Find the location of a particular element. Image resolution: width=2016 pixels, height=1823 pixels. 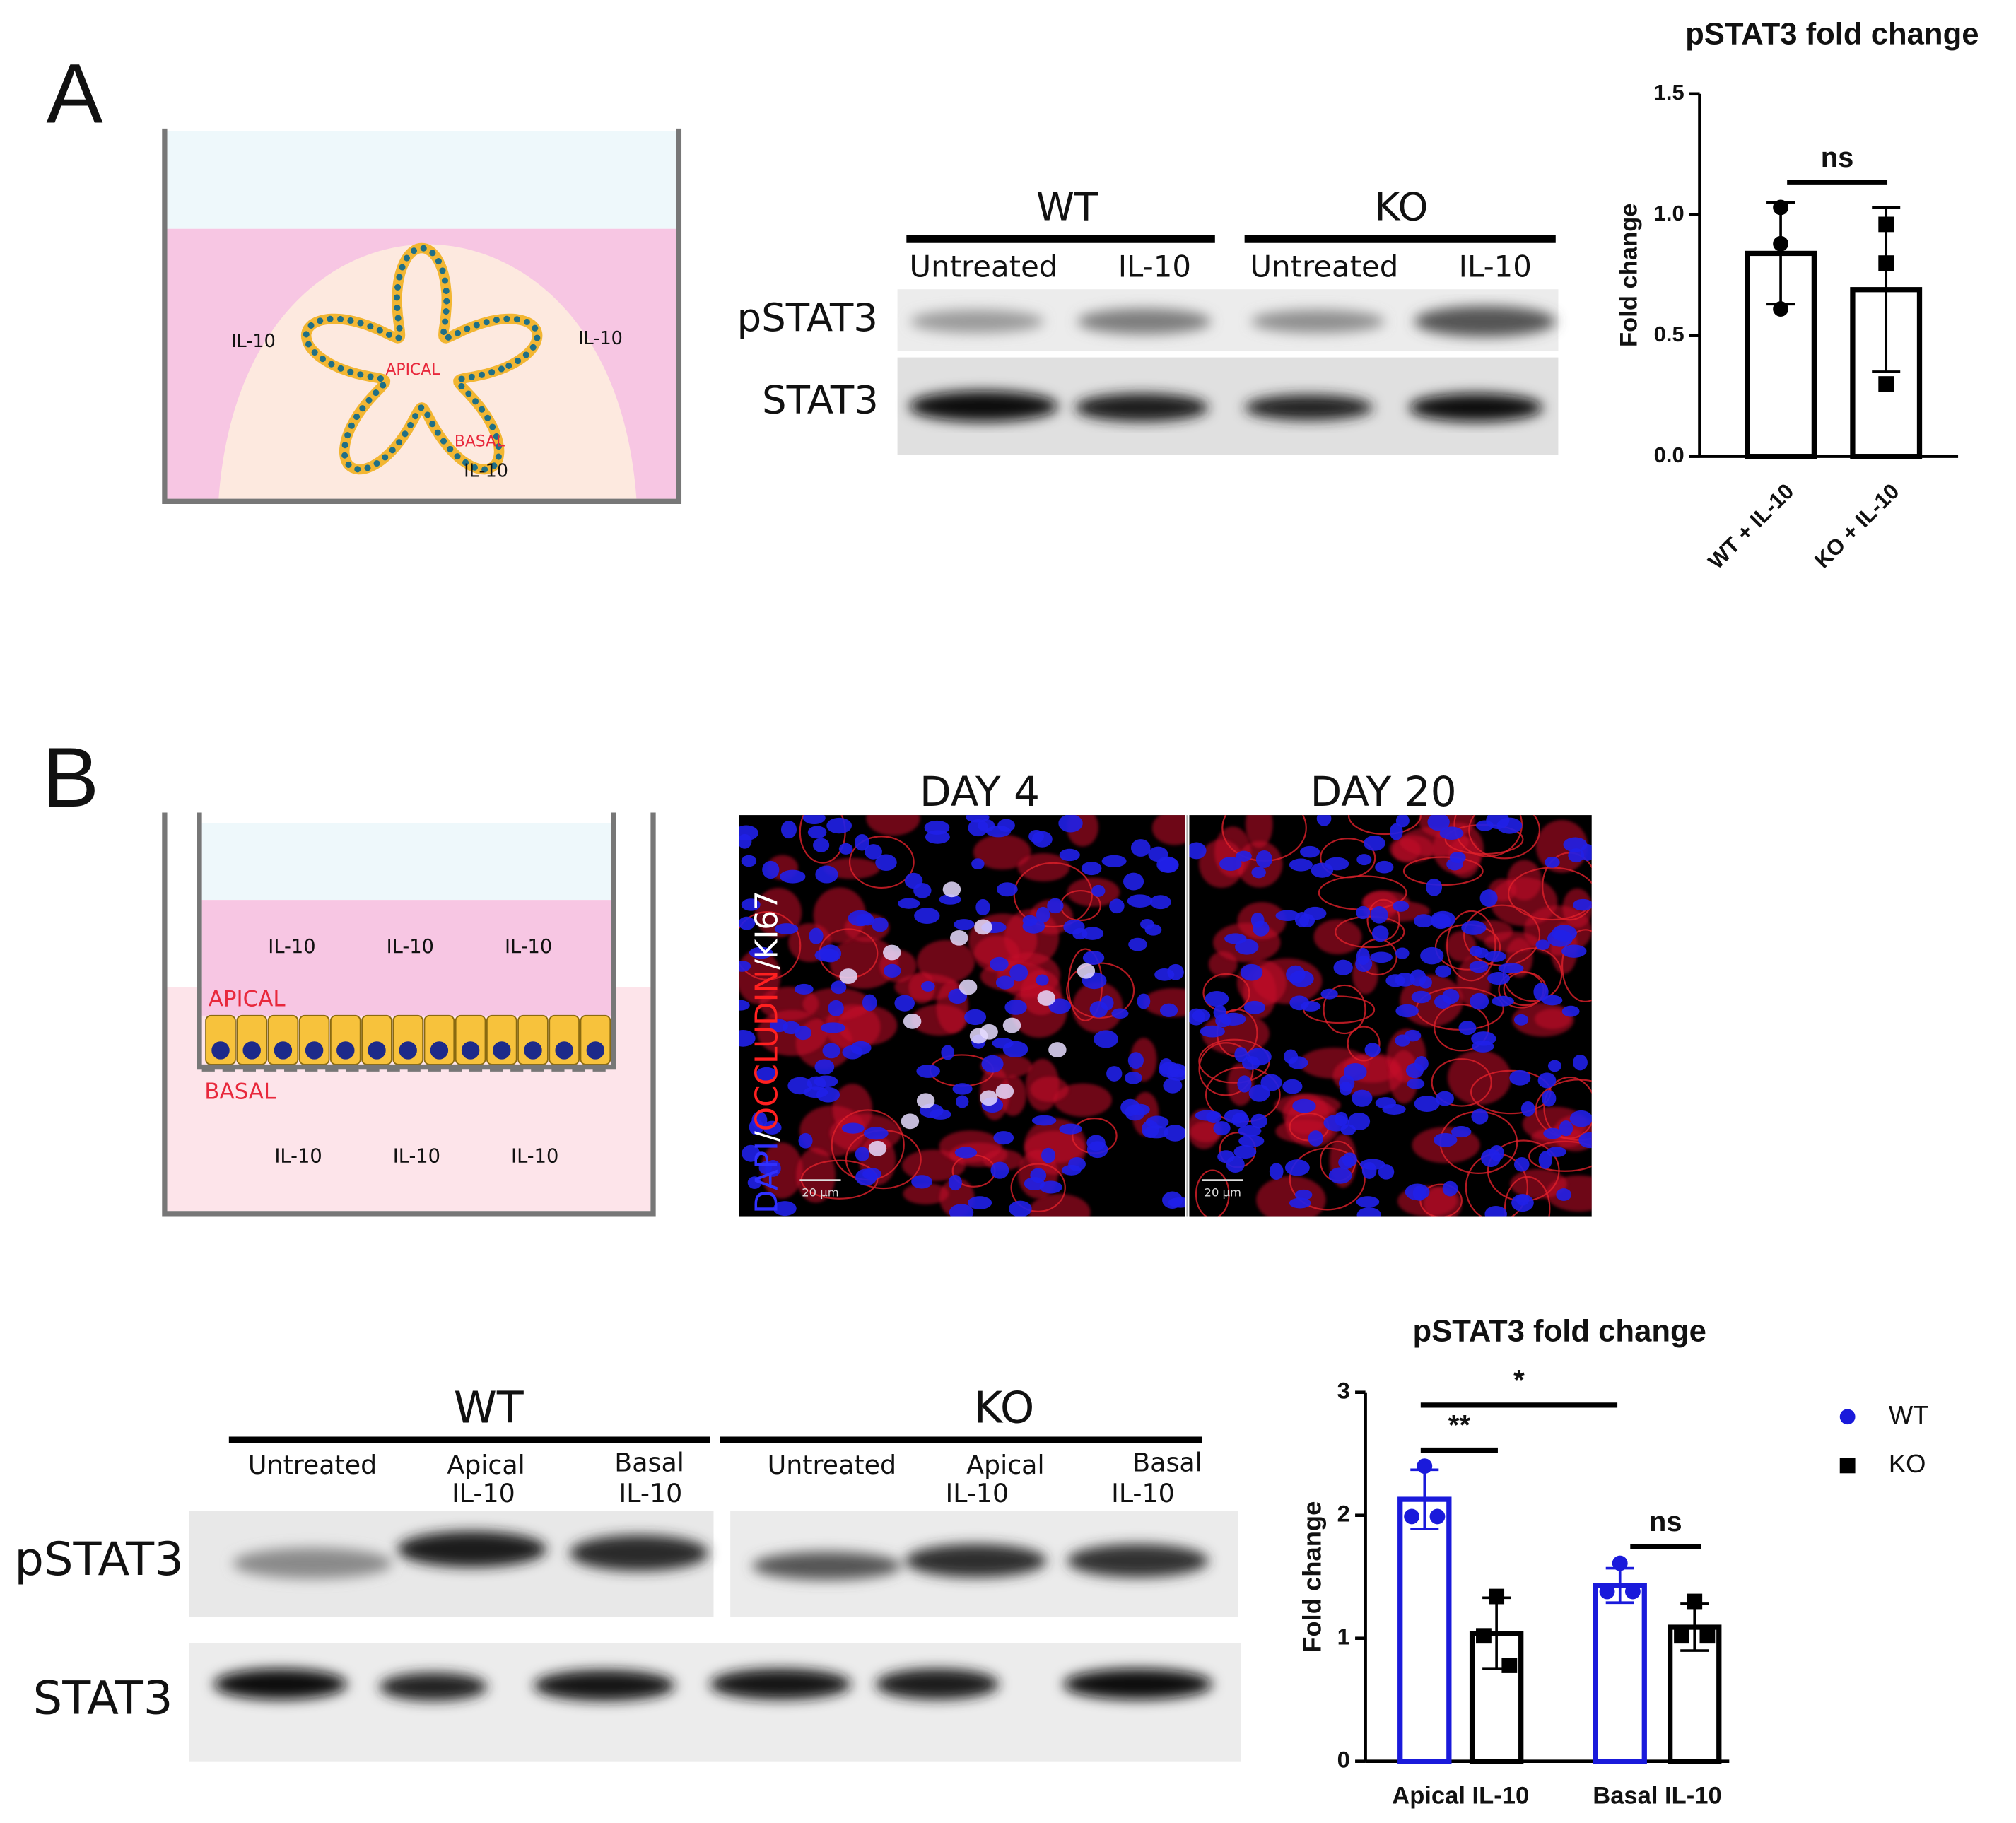

medium-top is located at coordinates (406, 862).